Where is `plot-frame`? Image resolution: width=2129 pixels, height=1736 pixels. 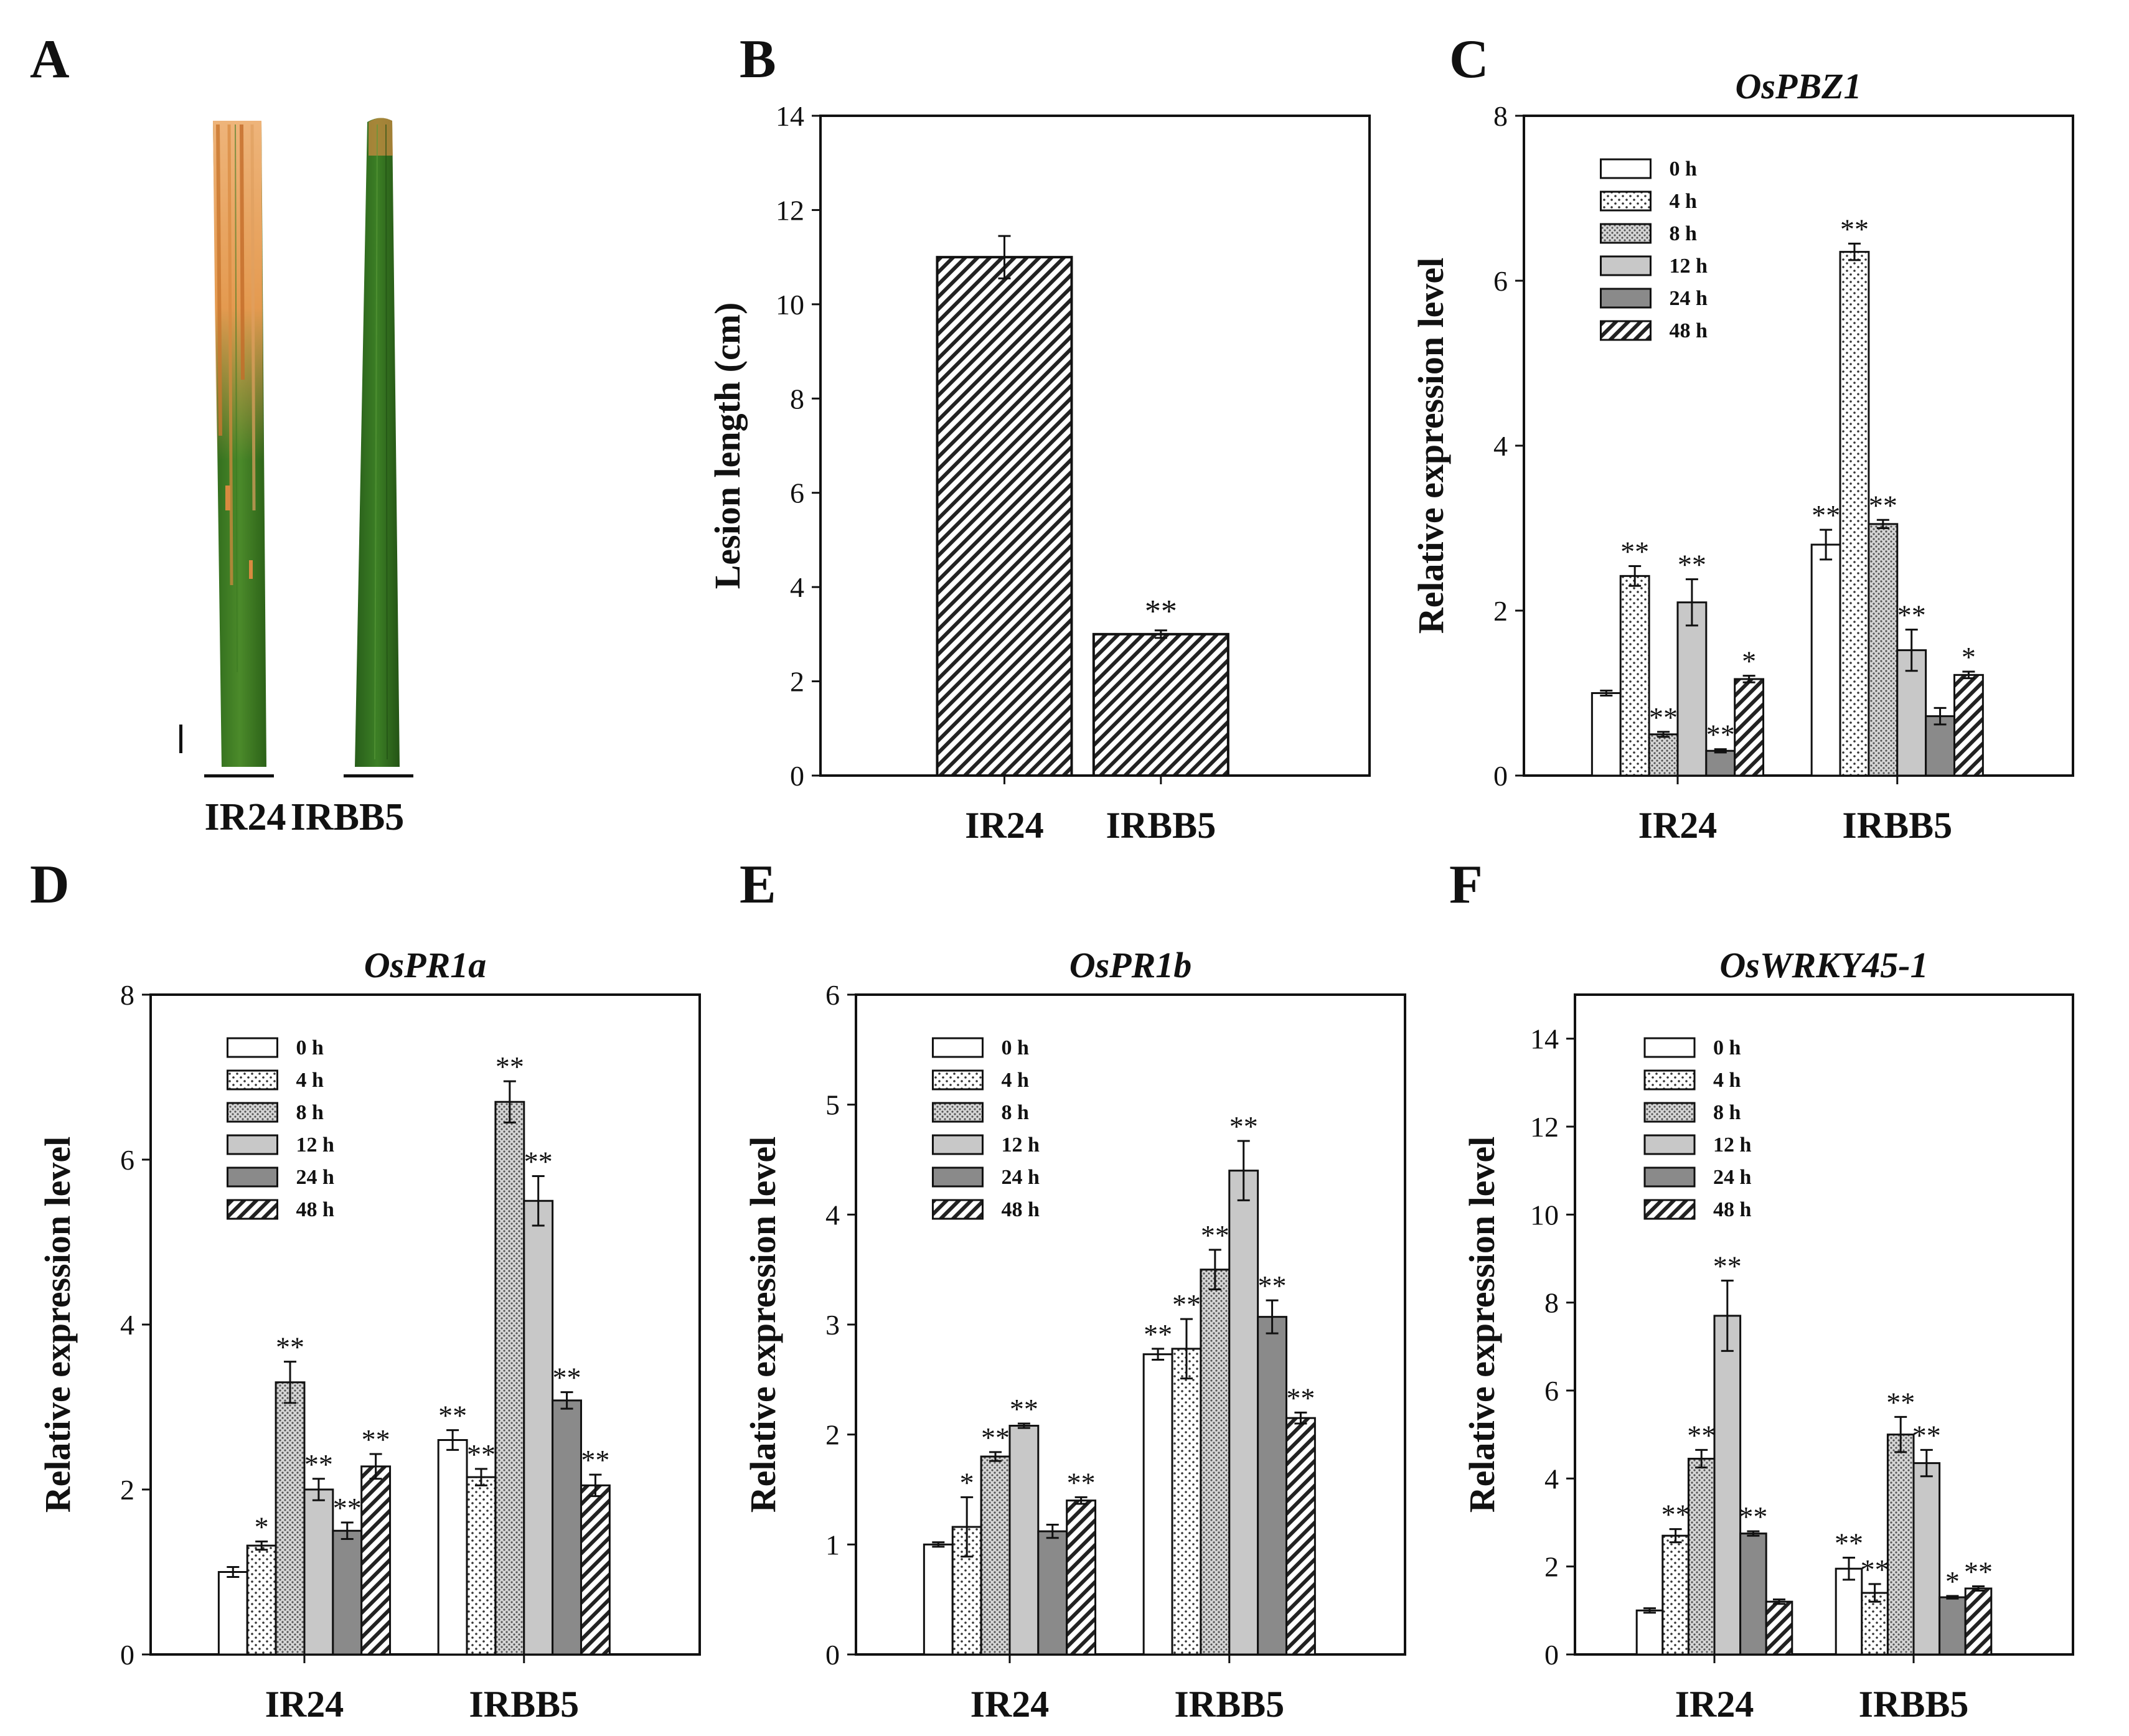
plot-frame is located at coordinates (1824, 1324).